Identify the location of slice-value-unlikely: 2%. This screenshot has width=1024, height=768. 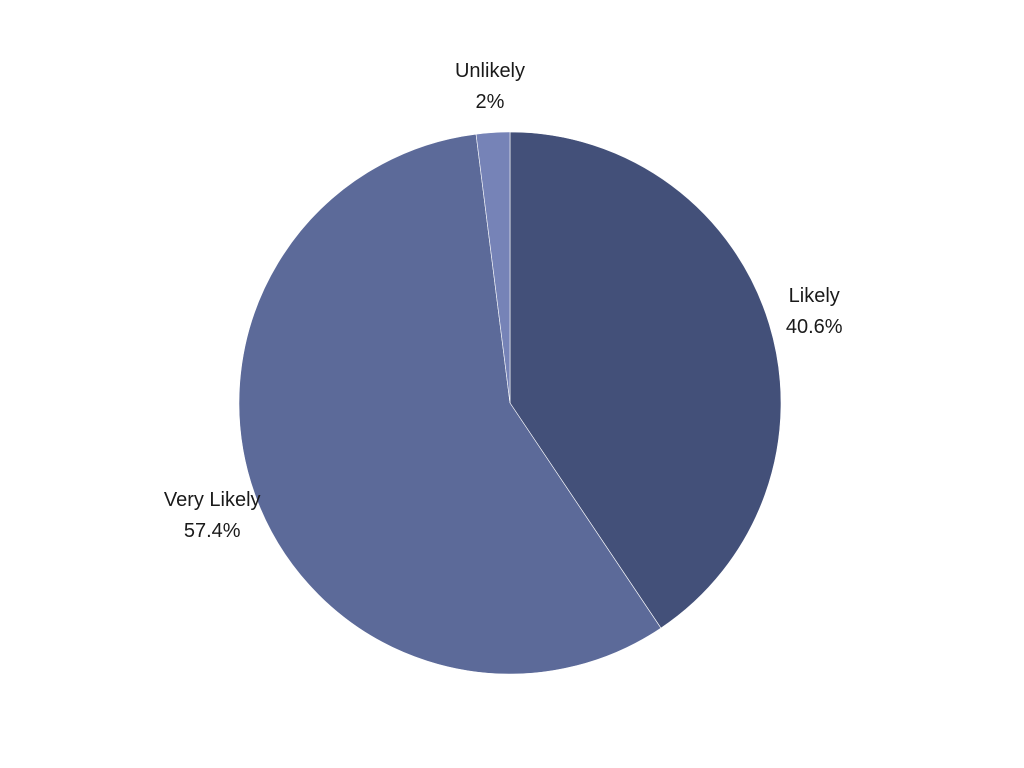
(490, 102).